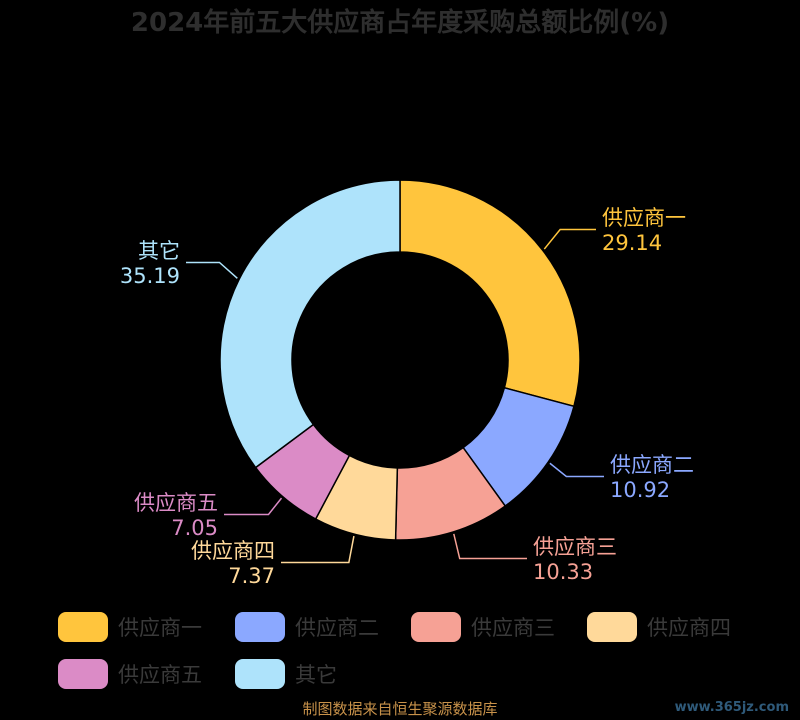  What do you see at coordinates (318, 549) in the screenshot?
I see `slice-4-leader-line` at bounding box center [318, 549].